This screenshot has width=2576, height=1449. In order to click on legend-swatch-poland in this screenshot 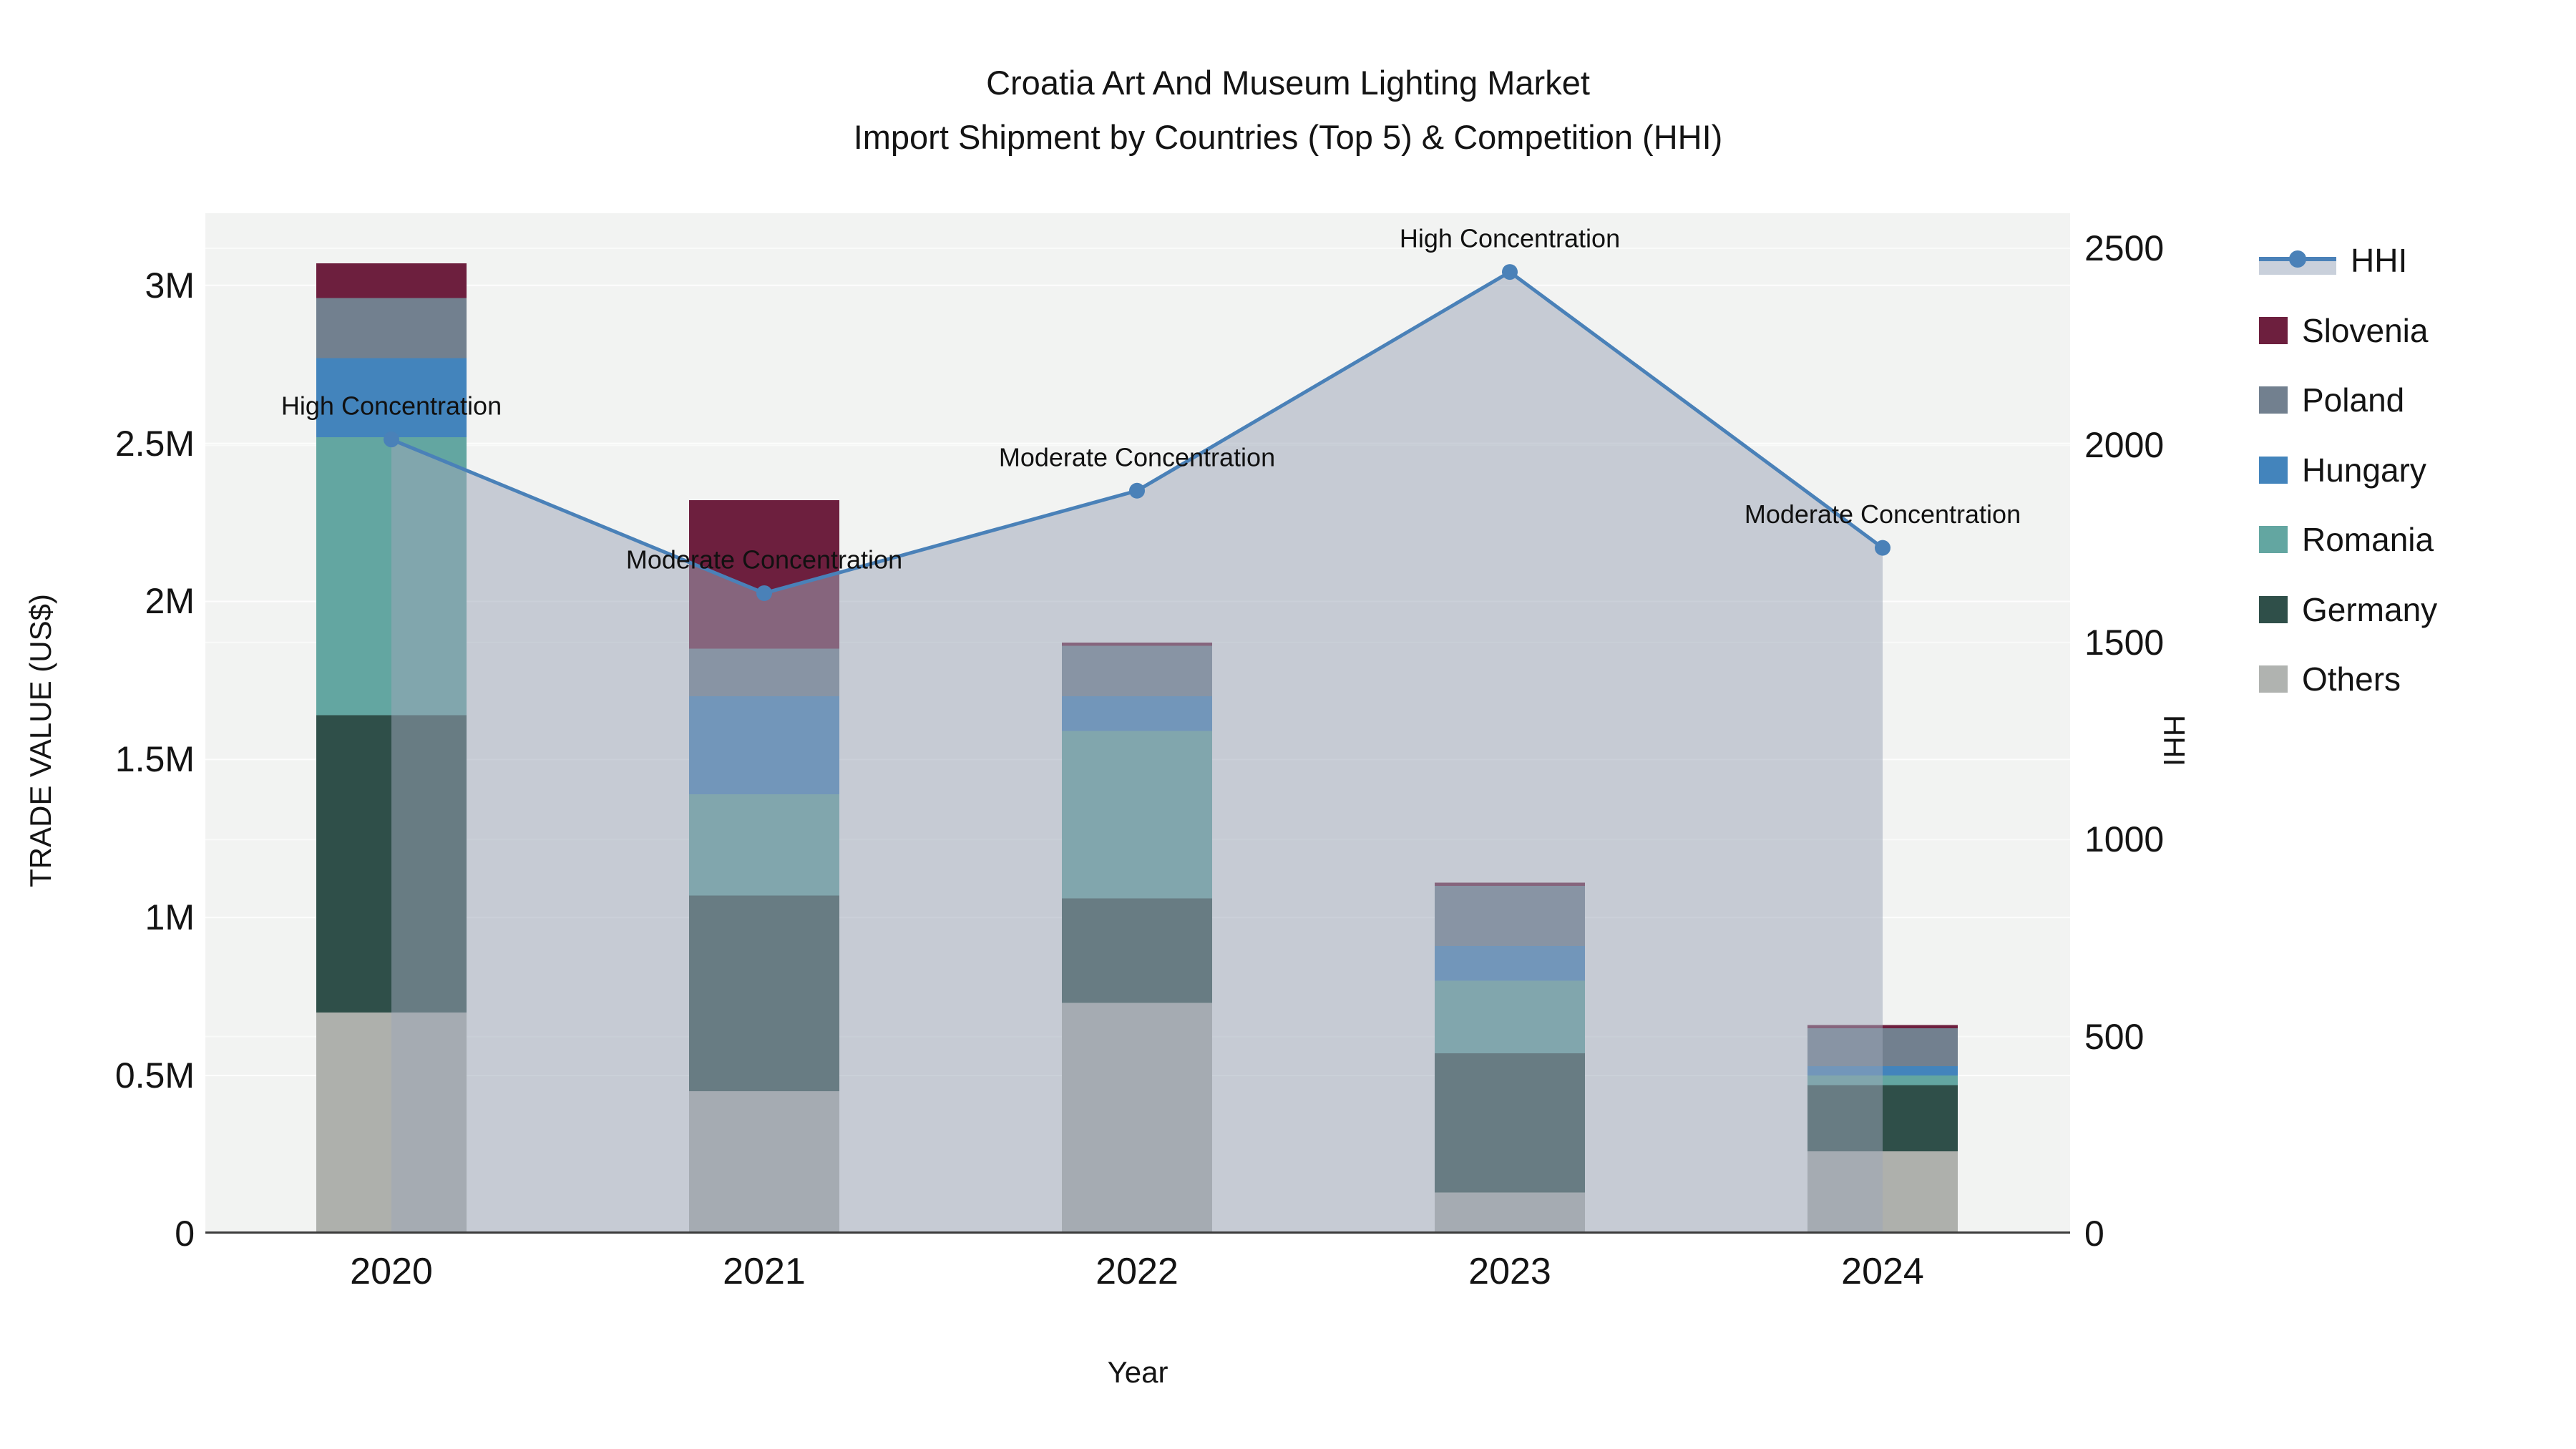, I will do `click(2273, 400)`.